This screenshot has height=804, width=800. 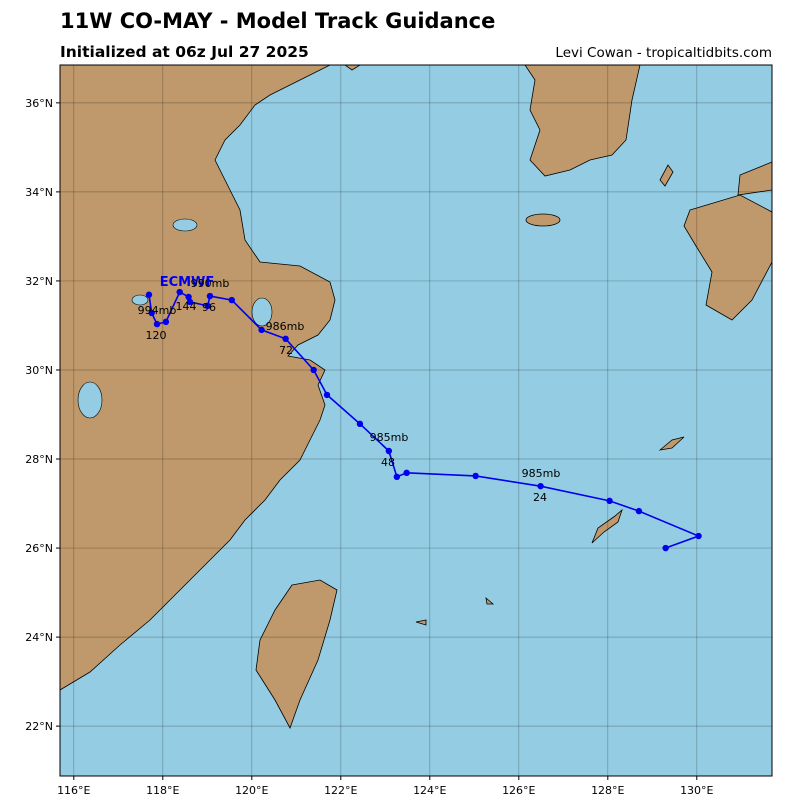 I want to click on x-tick-label: 128°E, so click(x=607, y=790).